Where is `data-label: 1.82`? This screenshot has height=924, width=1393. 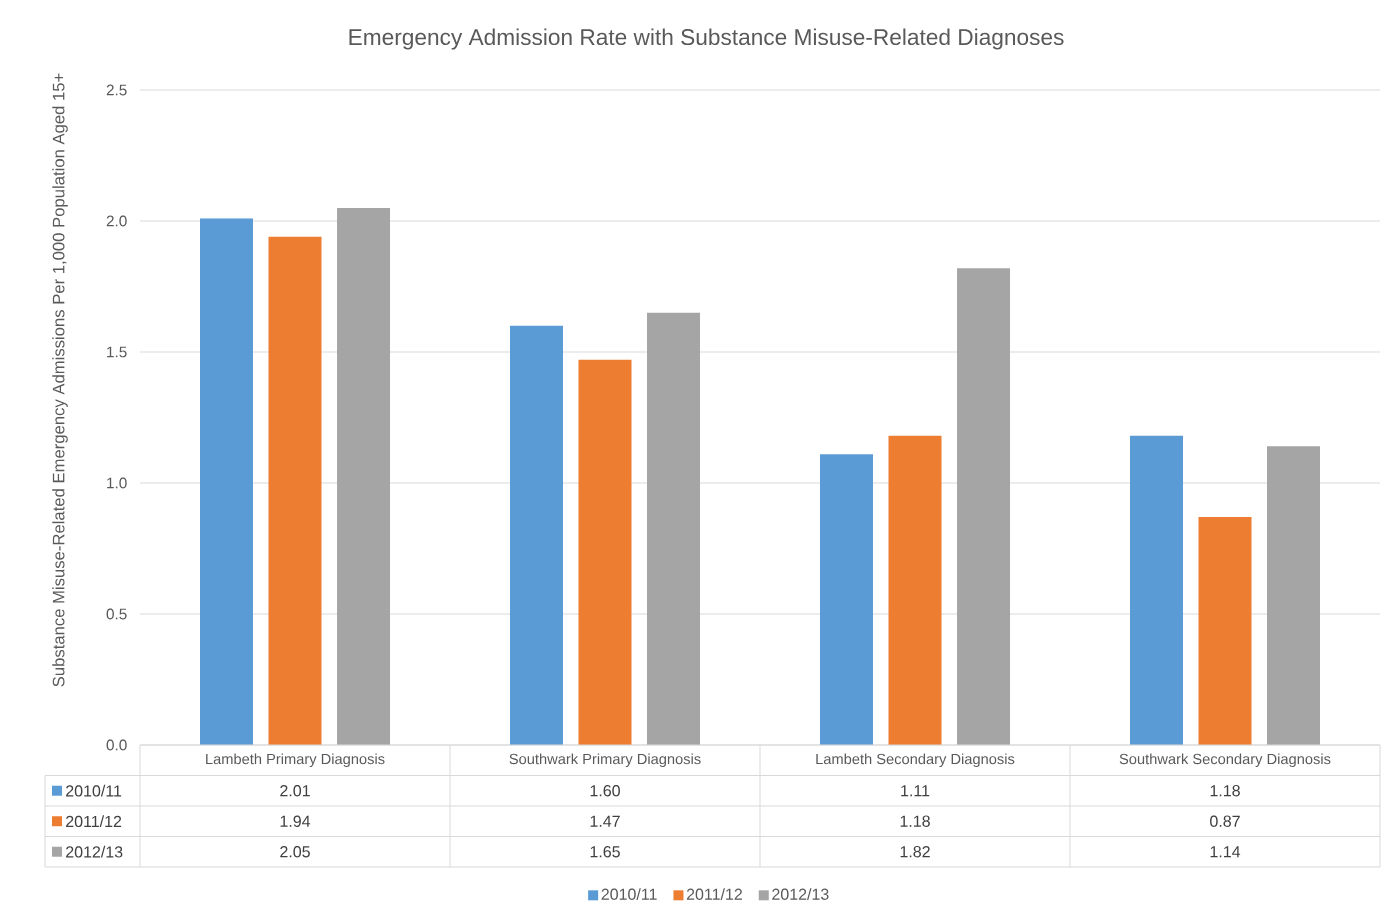
data-label: 1.82 is located at coordinates (915, 852).